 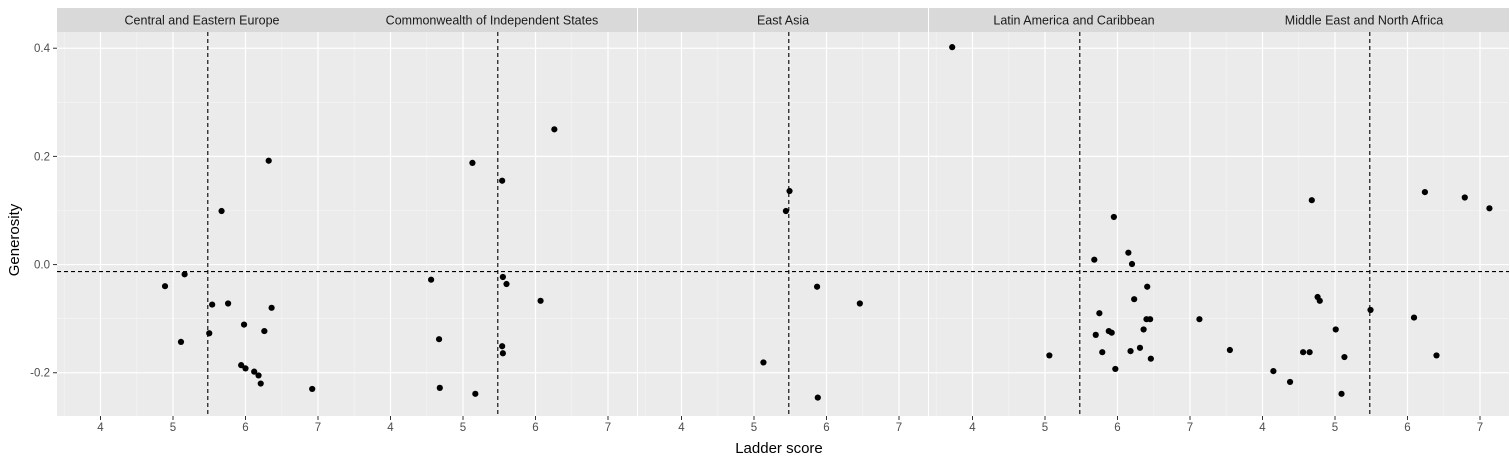 I want to click on facet-strip-label: Latin America and Caribbean, so click(x=1073, y=21).